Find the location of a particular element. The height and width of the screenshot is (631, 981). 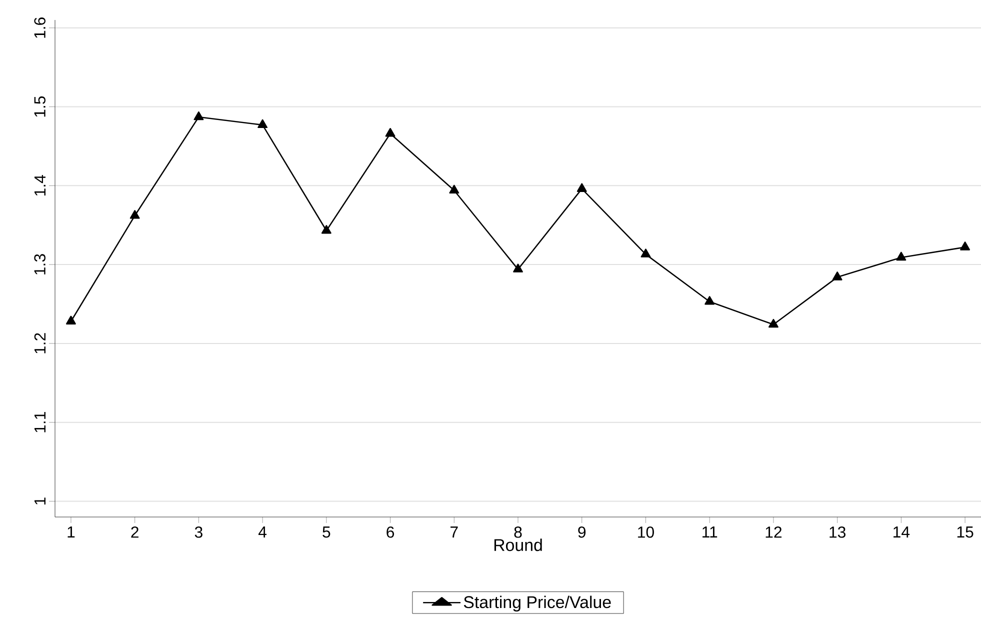

y-tick-label: 1.5 is located at coordinates (40, 106).